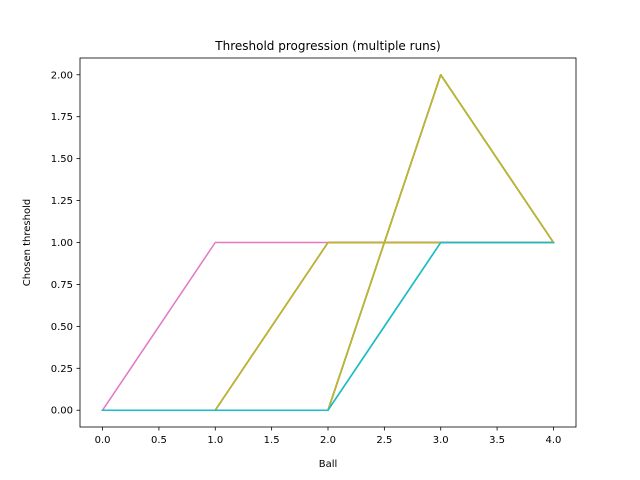 The image size is (640, 480). I want to click on x-tick-label: 3.0, so click(441, 440).